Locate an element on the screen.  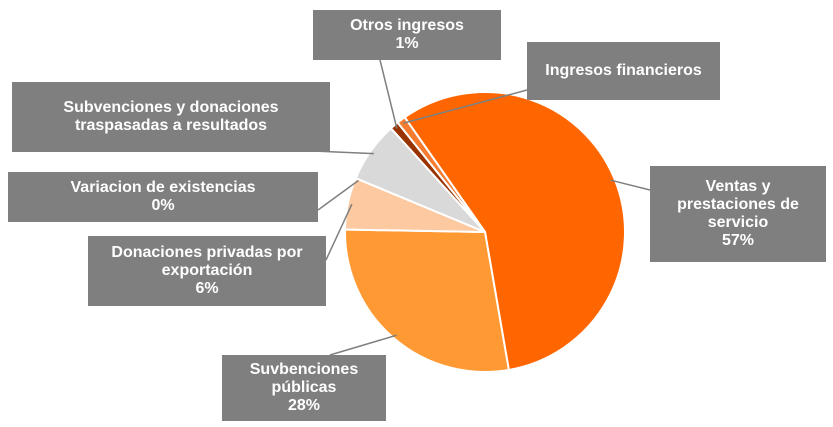
data-label: Variacion de existencias 0% is located at coordinates (163, 197).